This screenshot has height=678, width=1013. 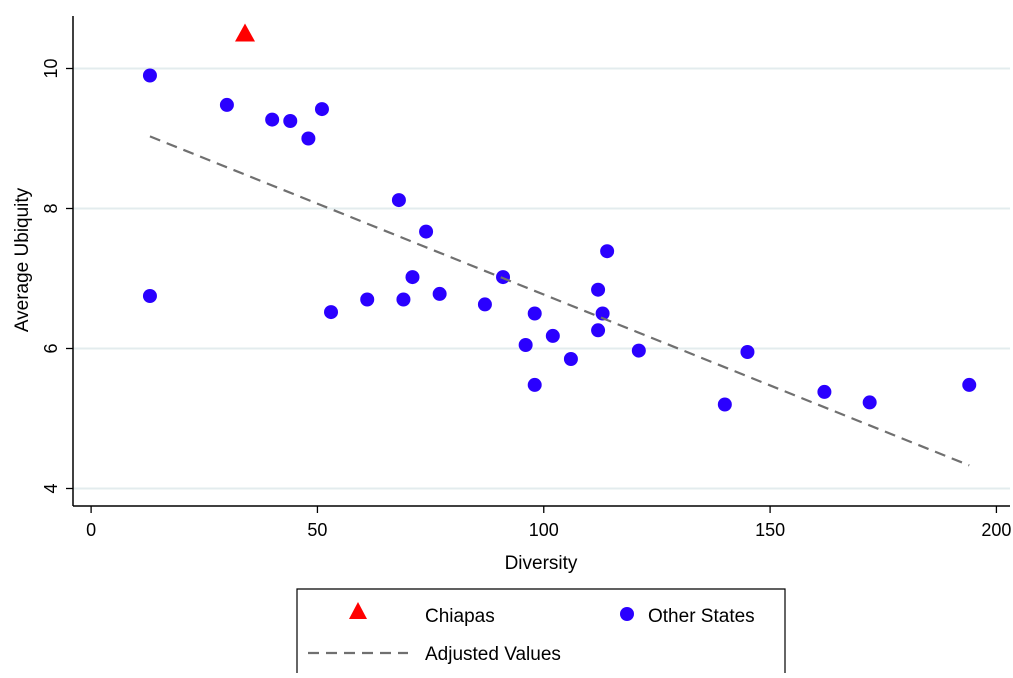 I want to click on y-tick-label-8: 8, so click(x=51, y=208).